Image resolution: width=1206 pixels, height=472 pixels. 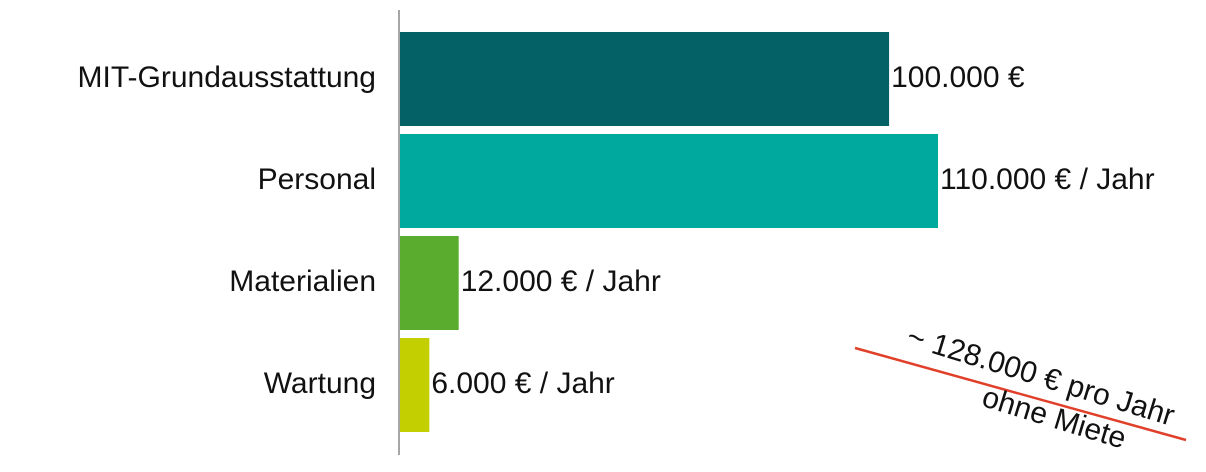 I want to click on value-label: 110.000 € / Jahr, so click(x=1047, y=179).